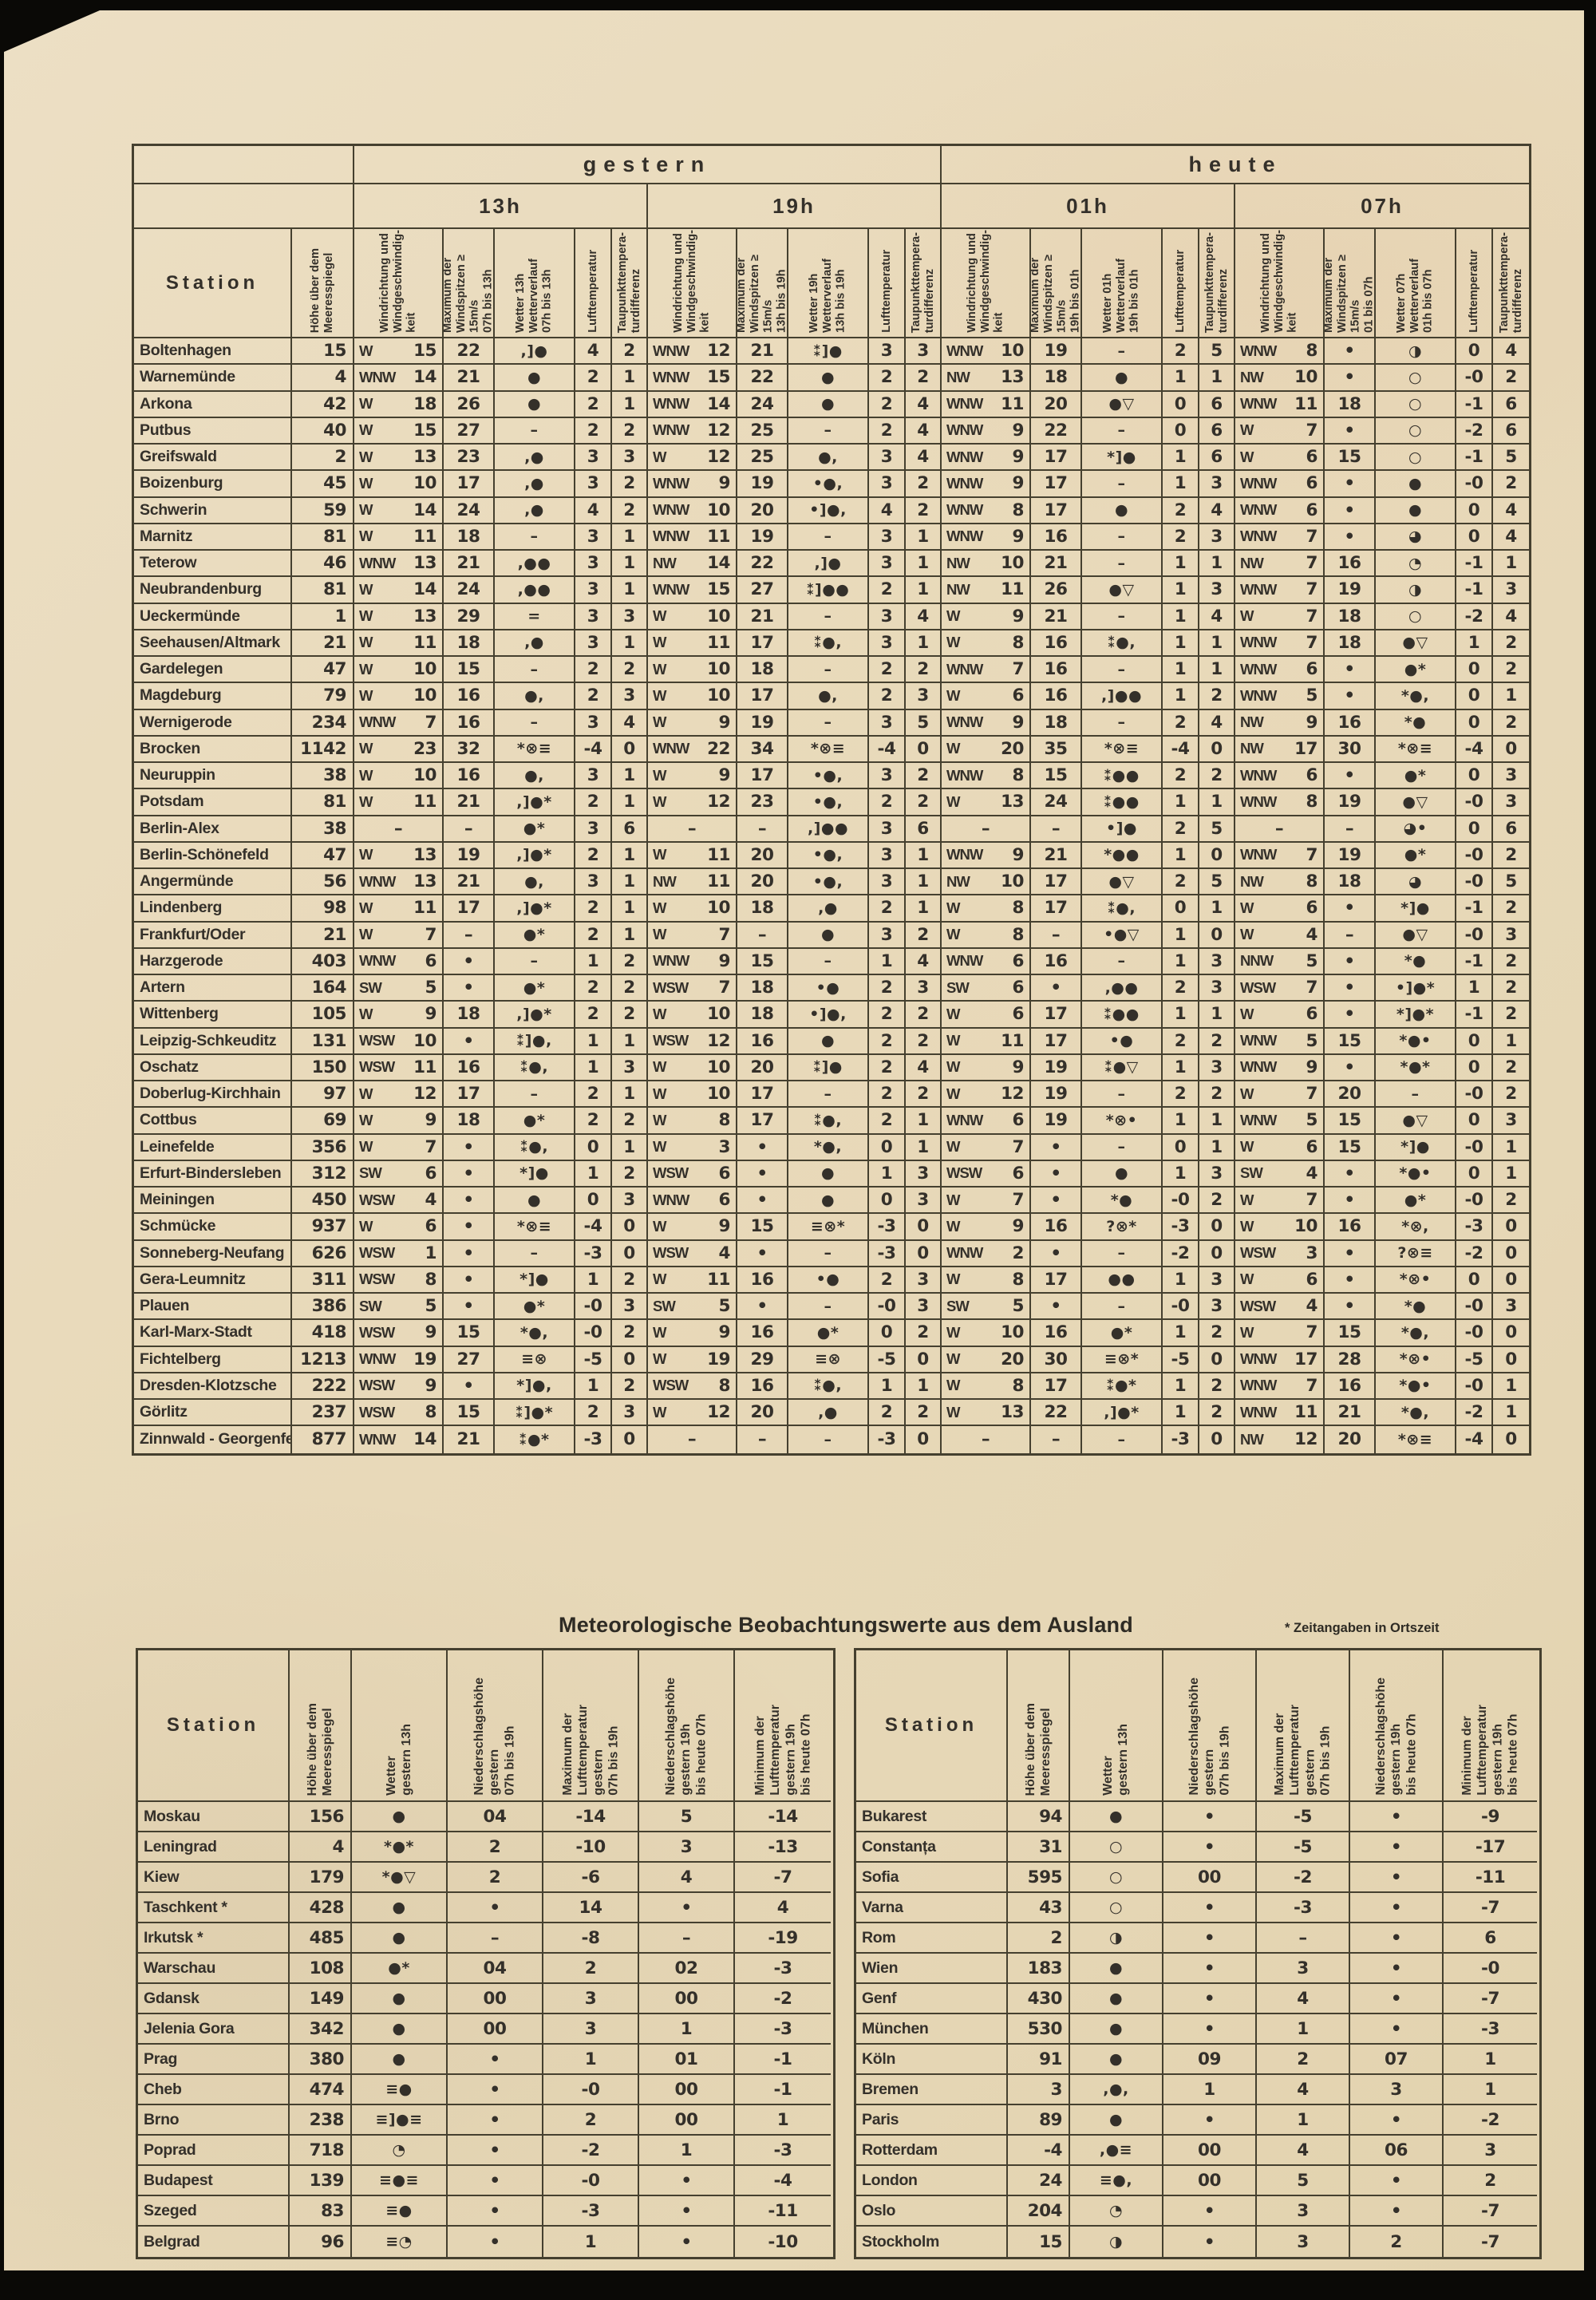  What do you see at coordinates (1258, 801) in the screenshot?
I see `wind-direction: WNW` at bounding box center [1258, 801].